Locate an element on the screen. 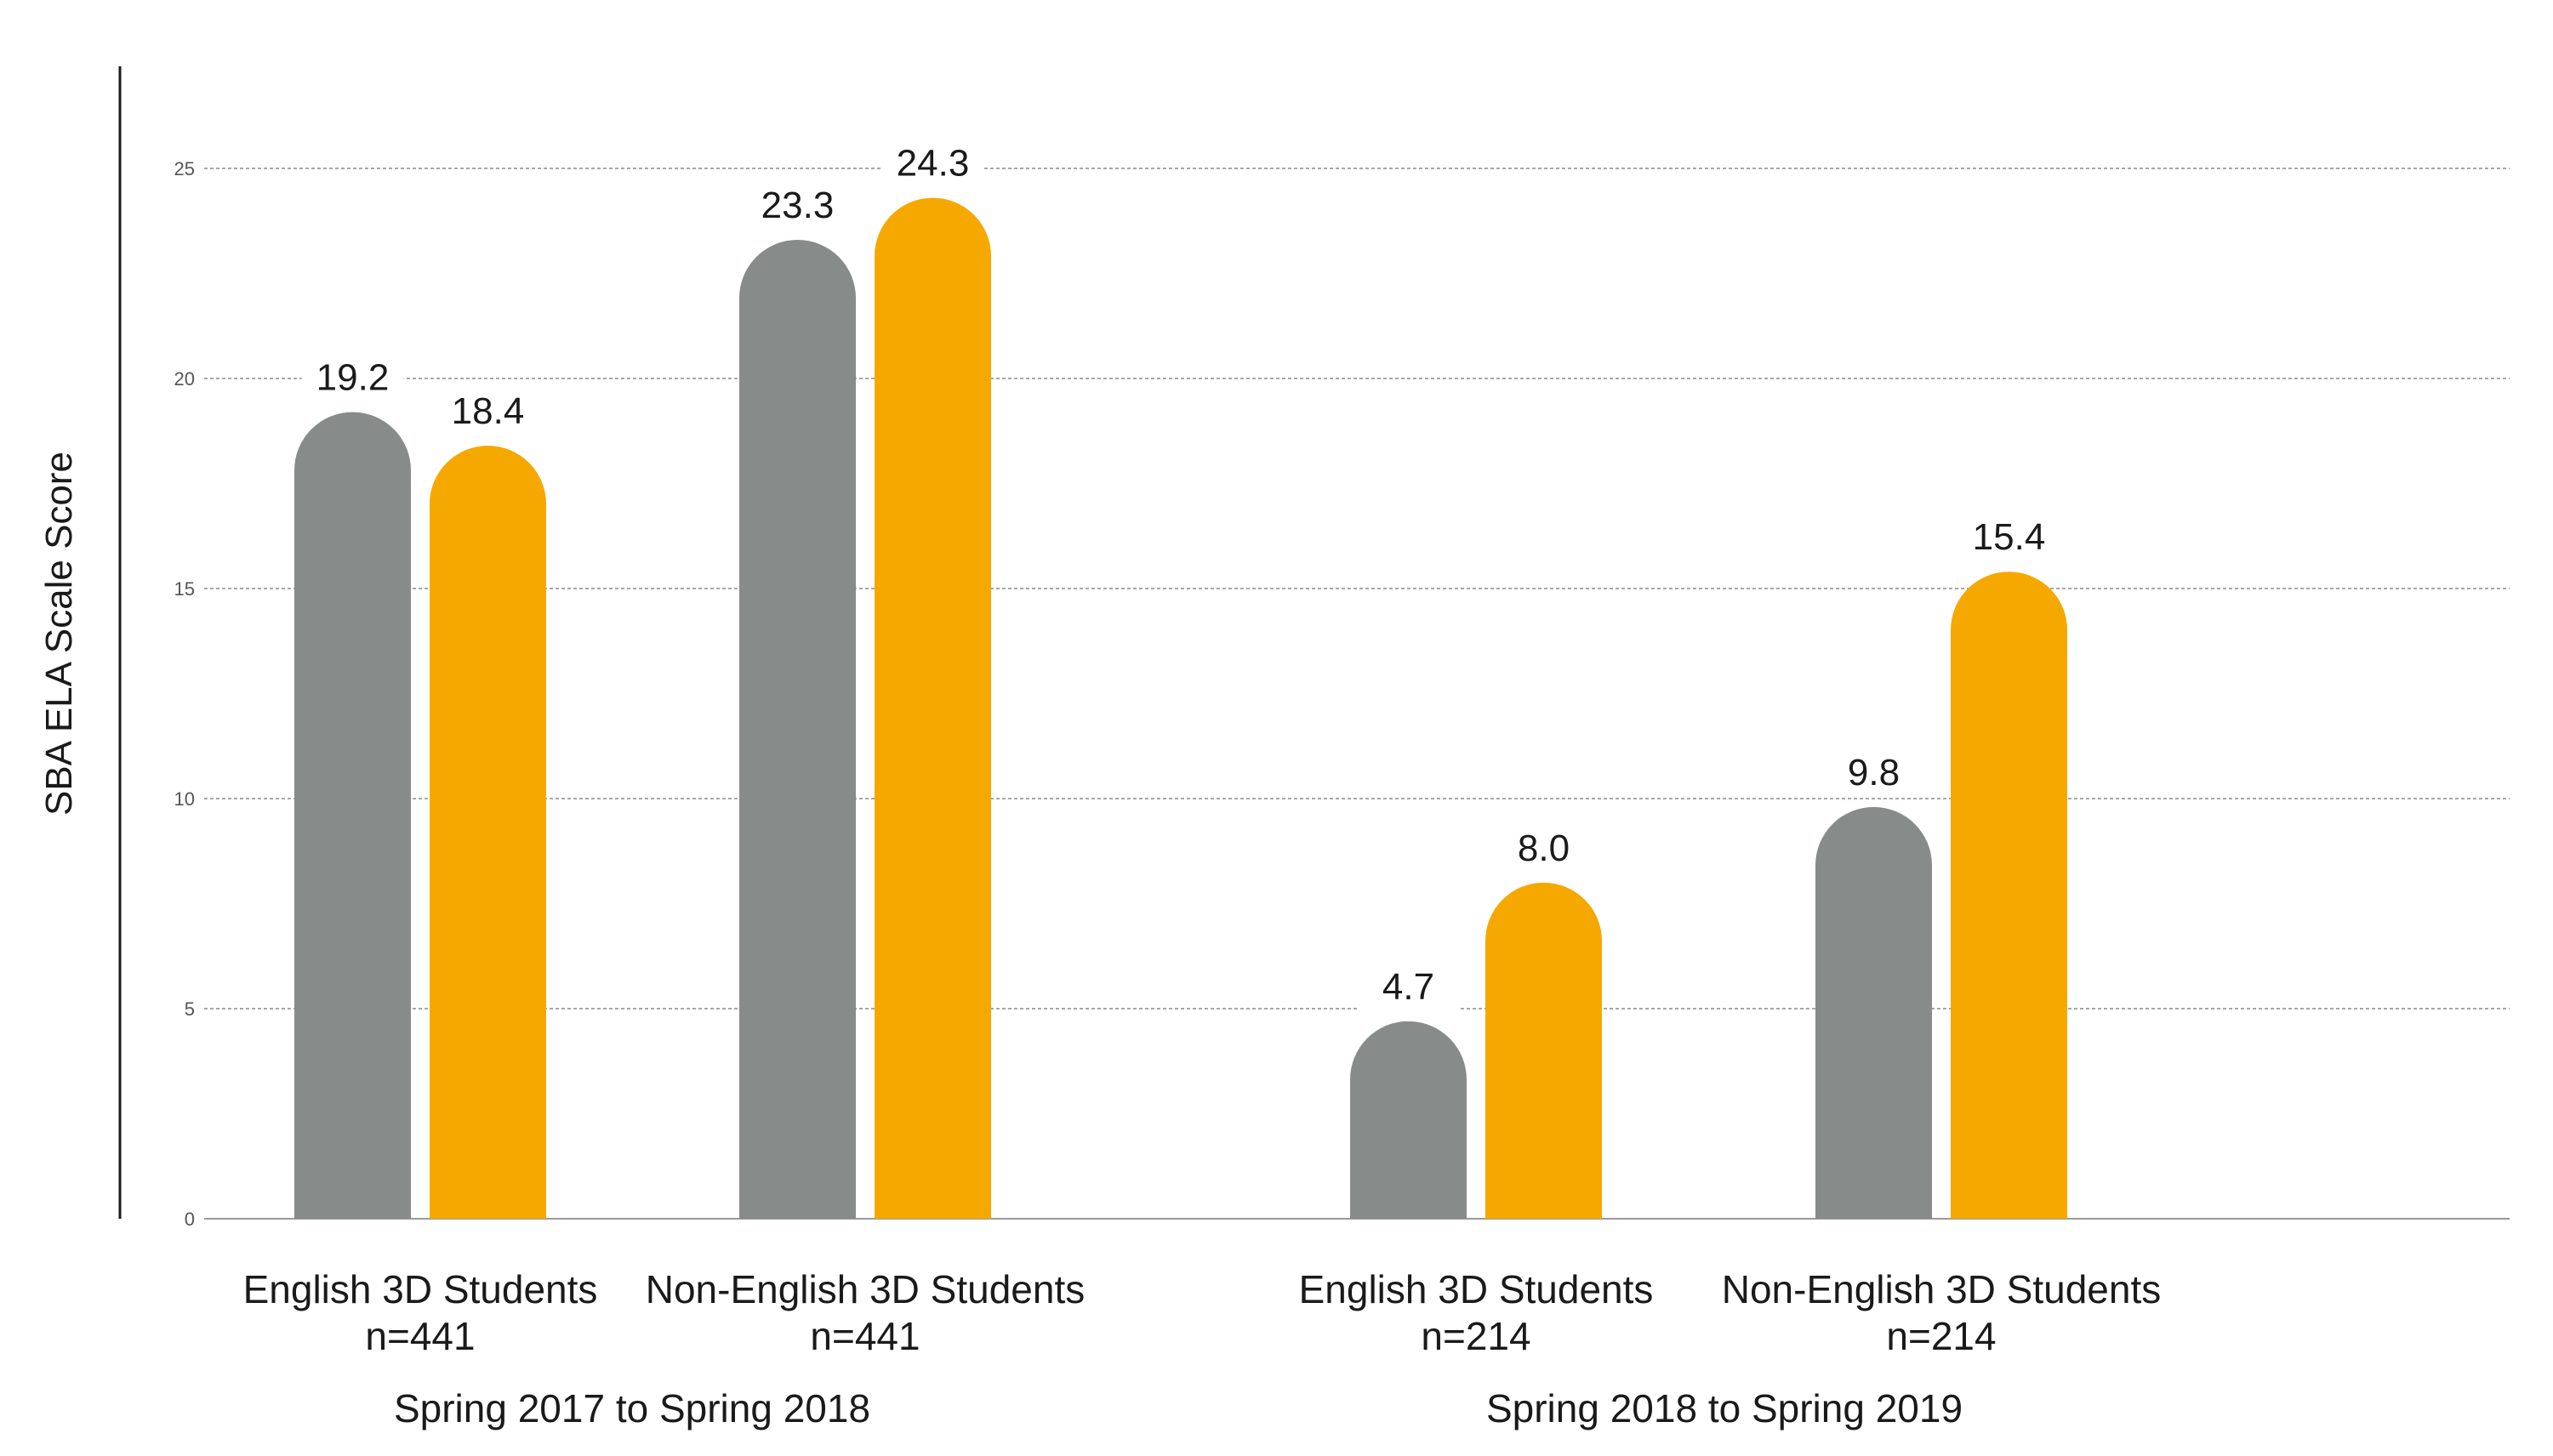  value-label: 4.7 is located at coordinates (1408, 987).